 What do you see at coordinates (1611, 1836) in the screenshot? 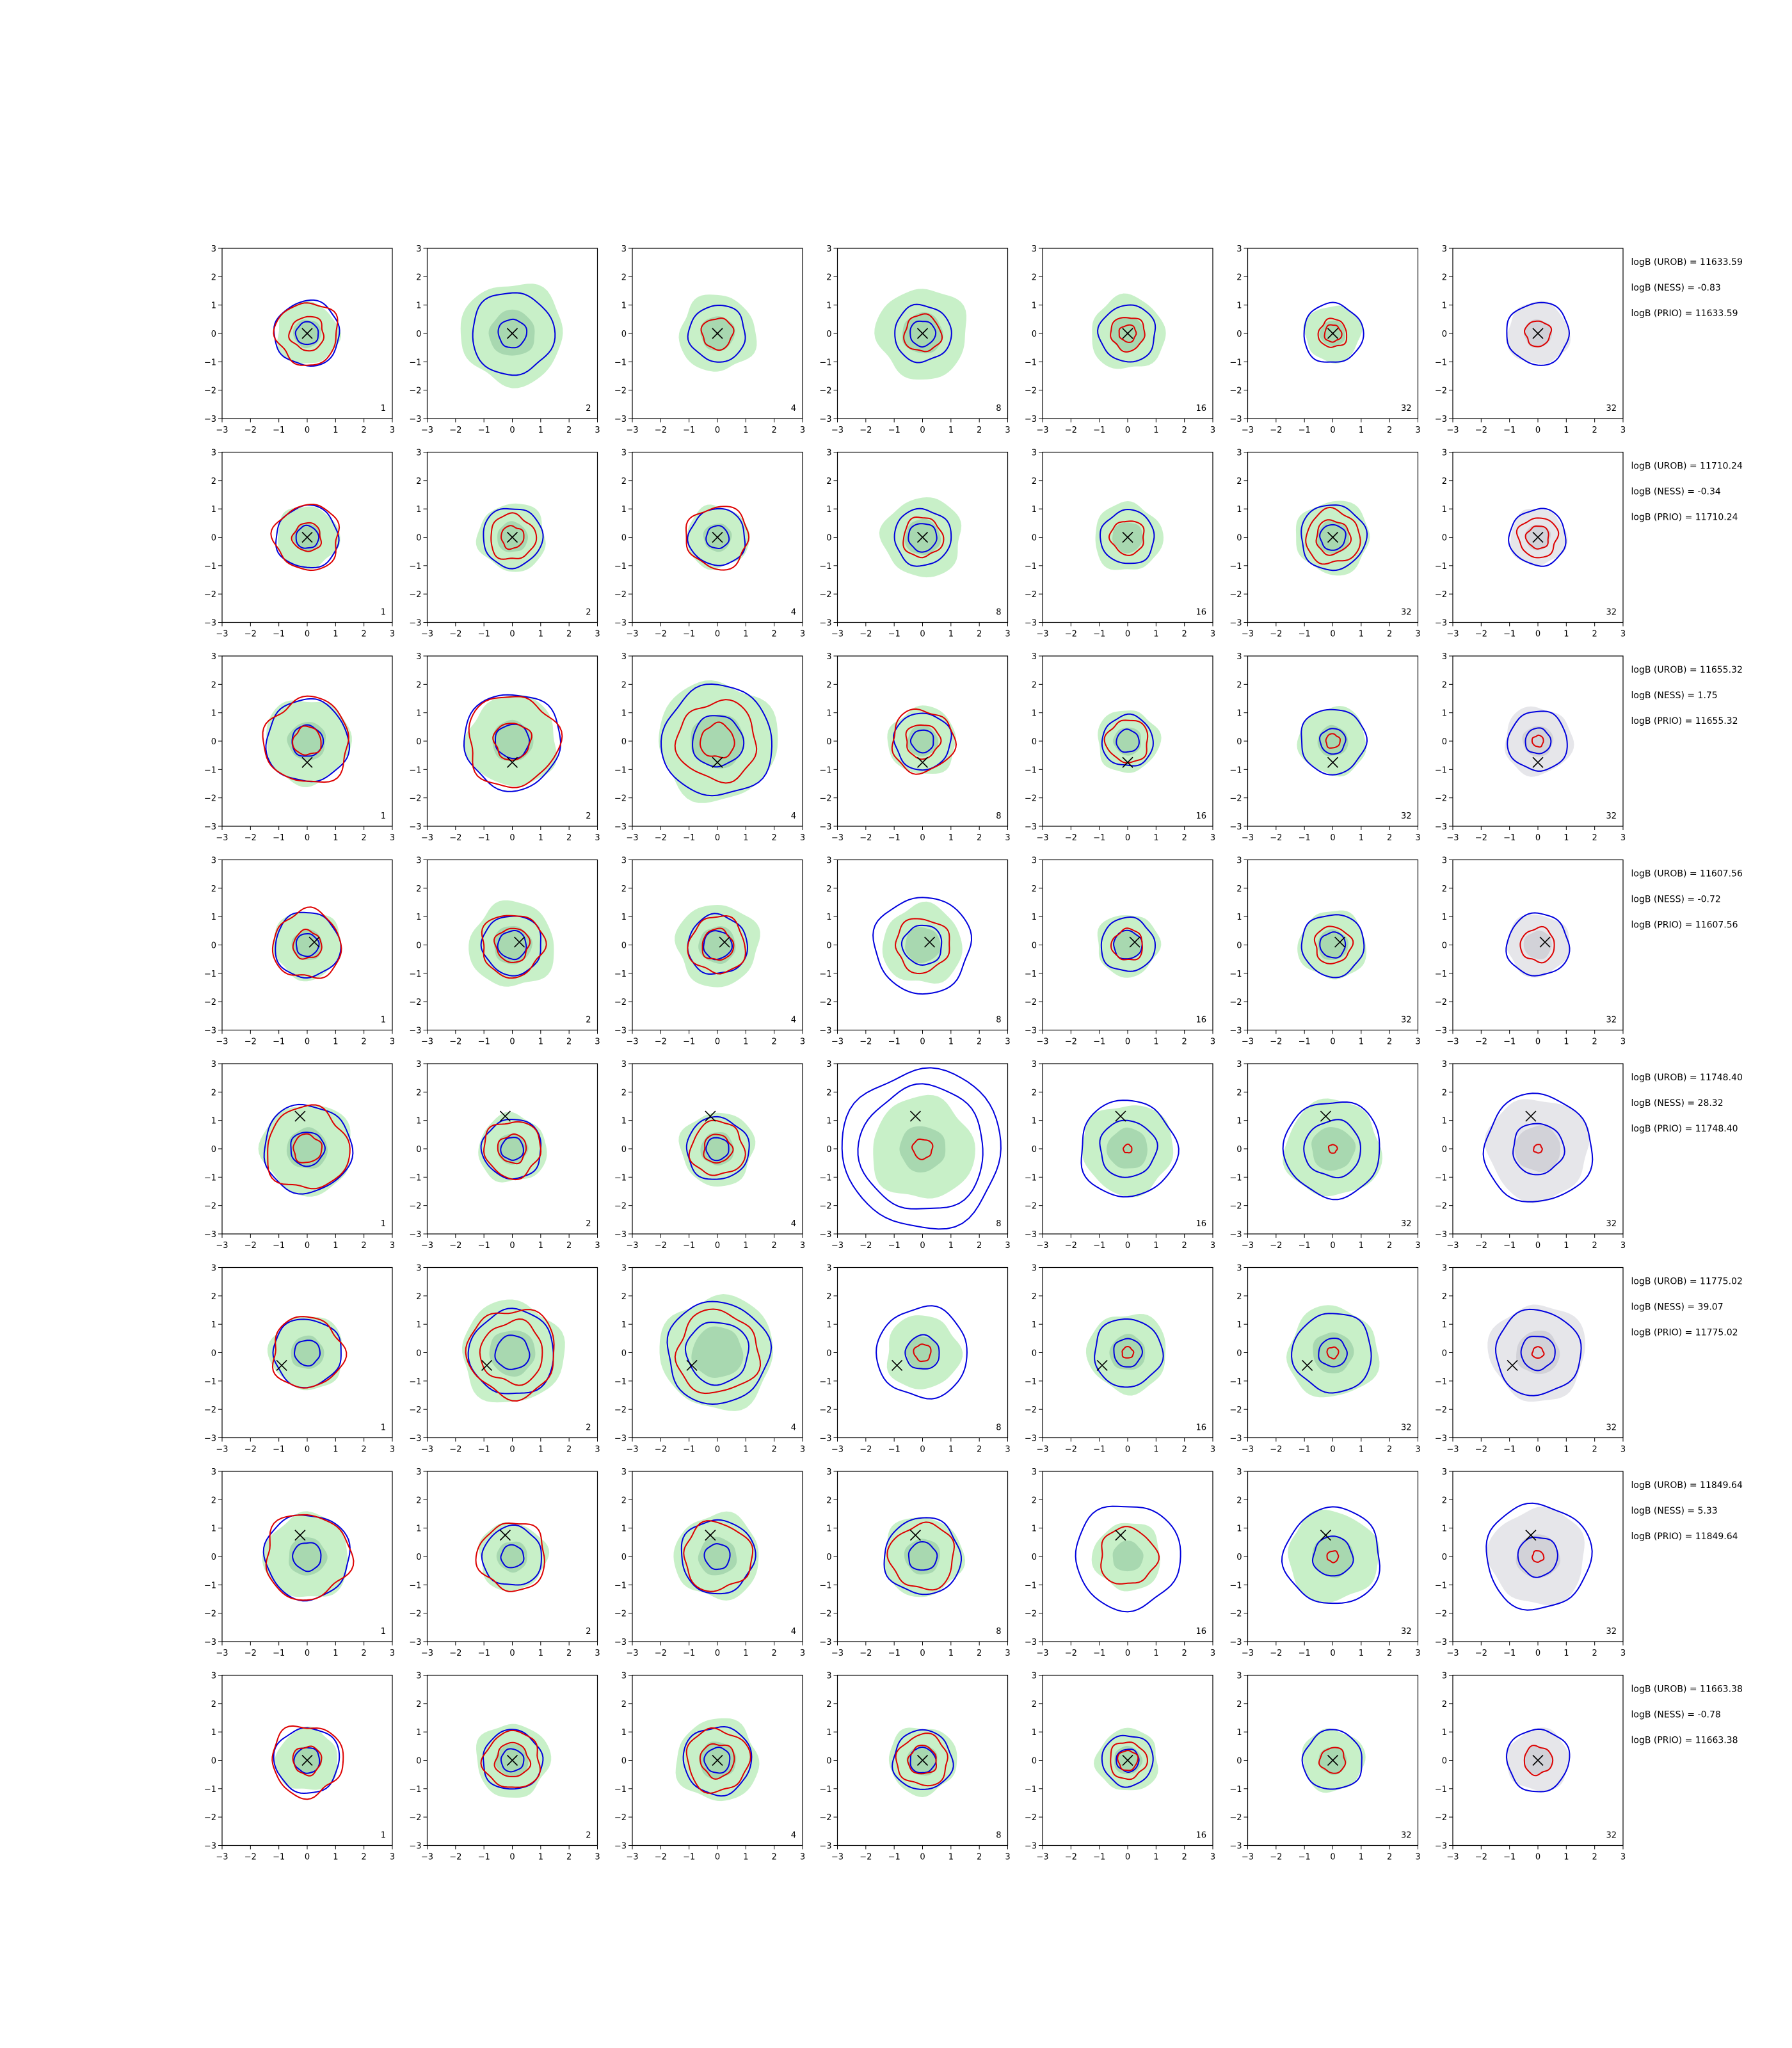
I see `column-label: 32` at bounding box center [1611, 1836].